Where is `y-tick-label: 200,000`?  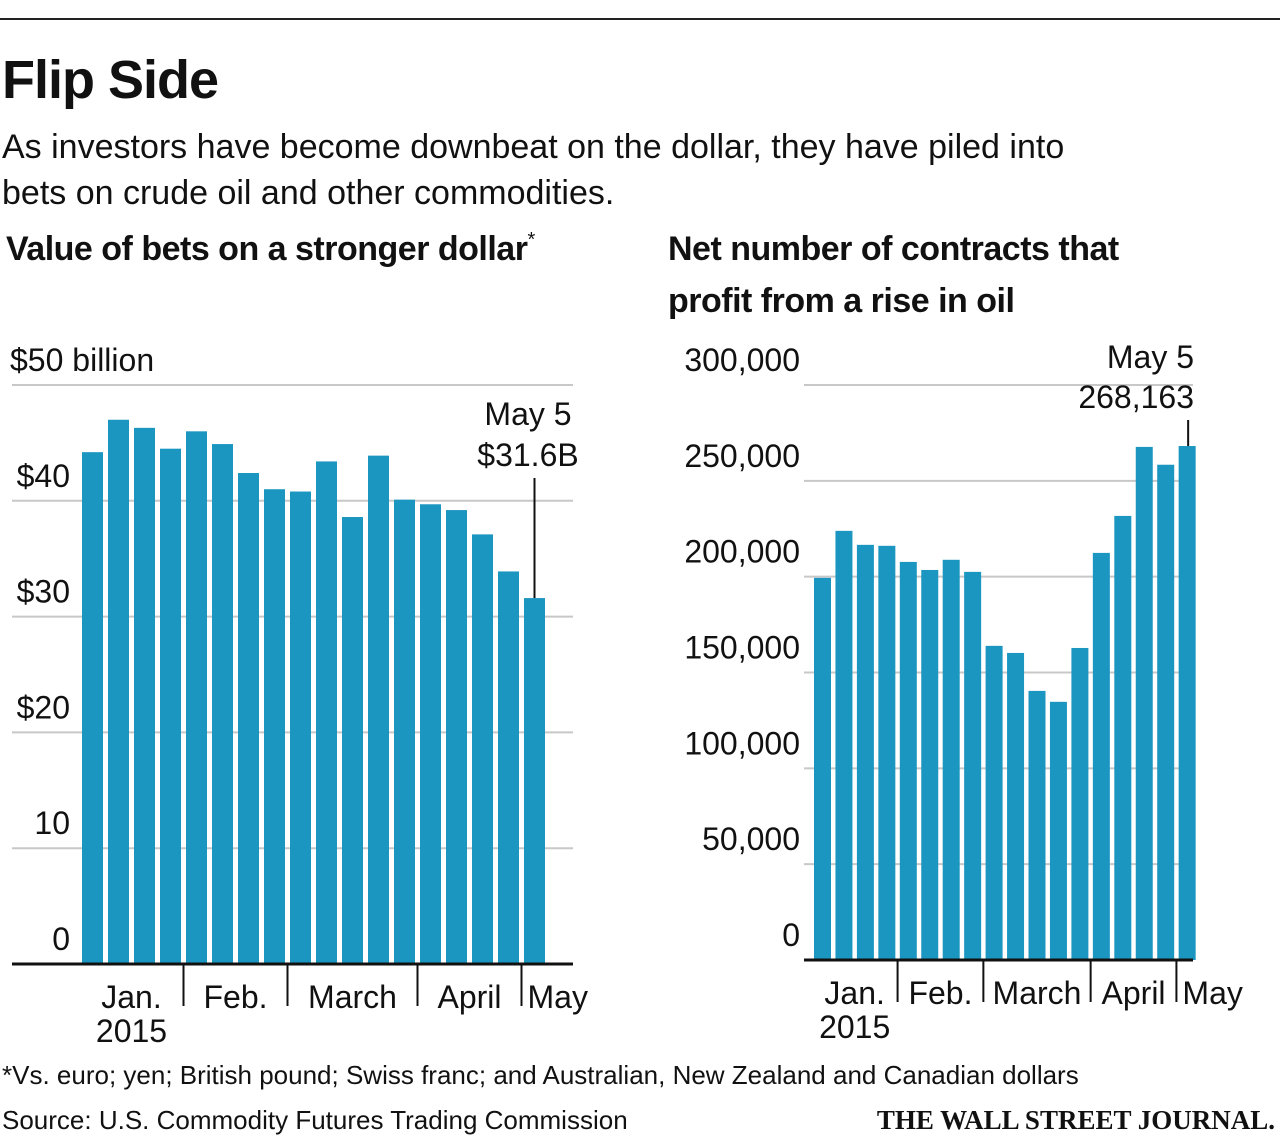
y-tick-label: 200,000 is located at coordinates (742, 552).